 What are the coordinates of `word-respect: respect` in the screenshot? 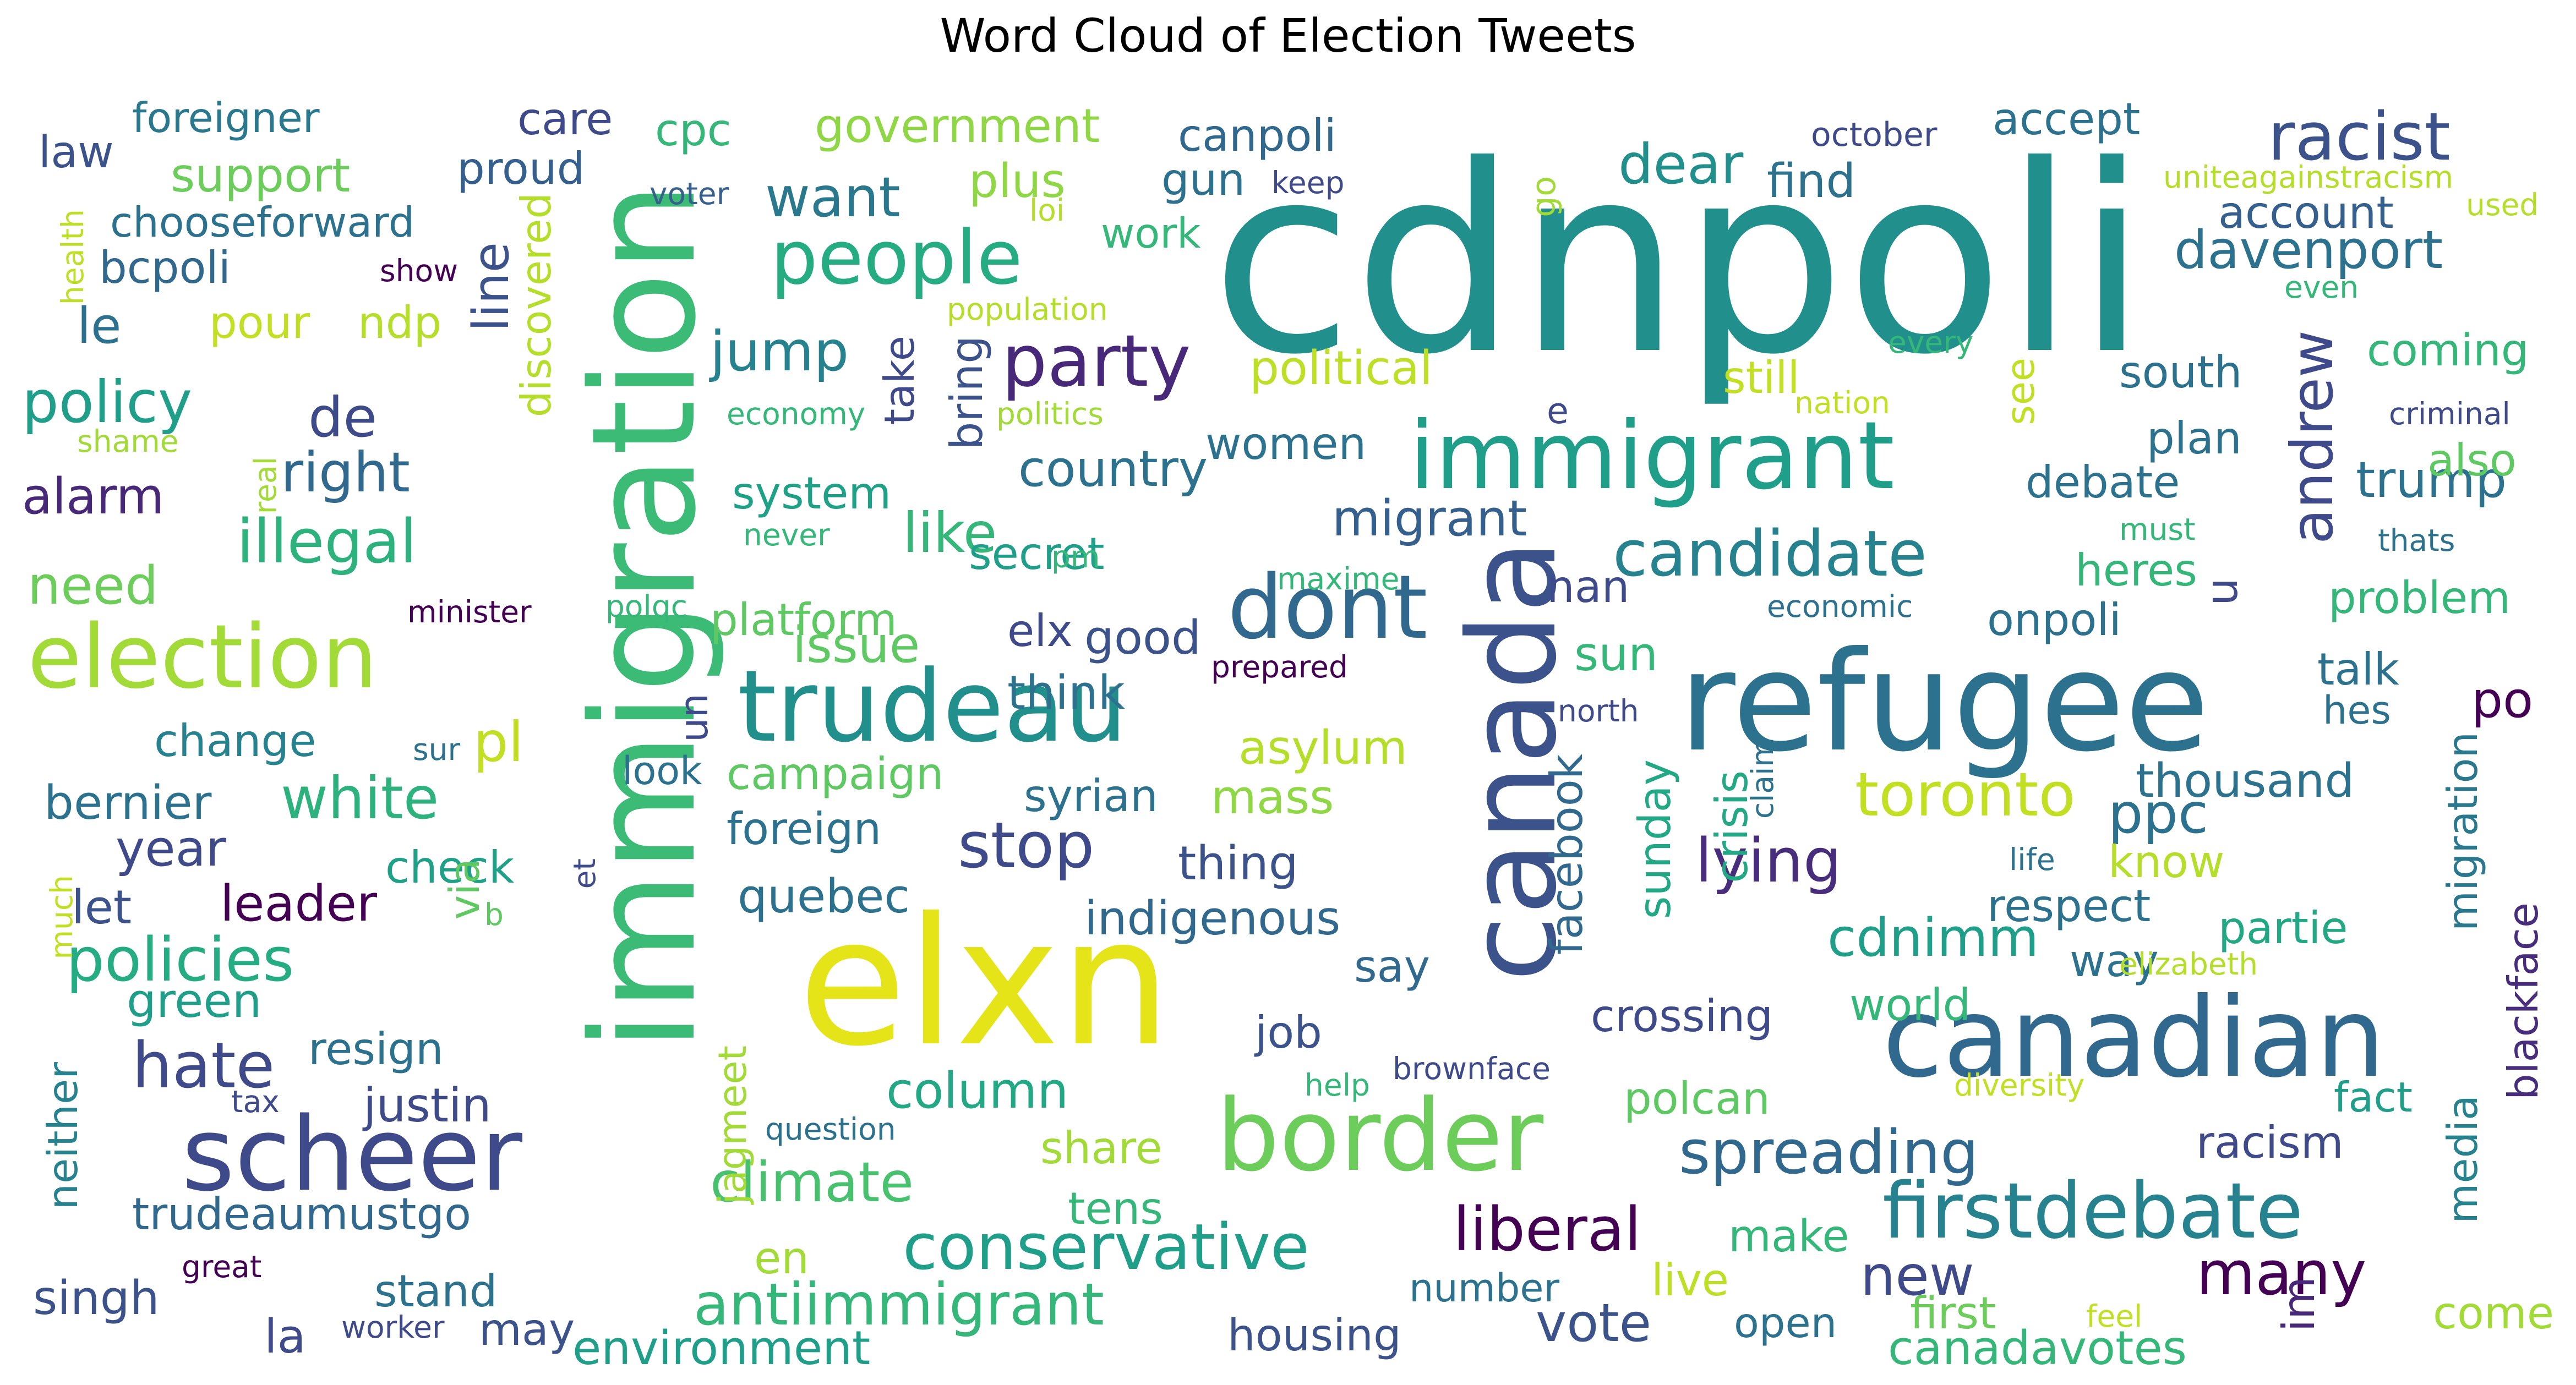 It's located at (2069, 906).